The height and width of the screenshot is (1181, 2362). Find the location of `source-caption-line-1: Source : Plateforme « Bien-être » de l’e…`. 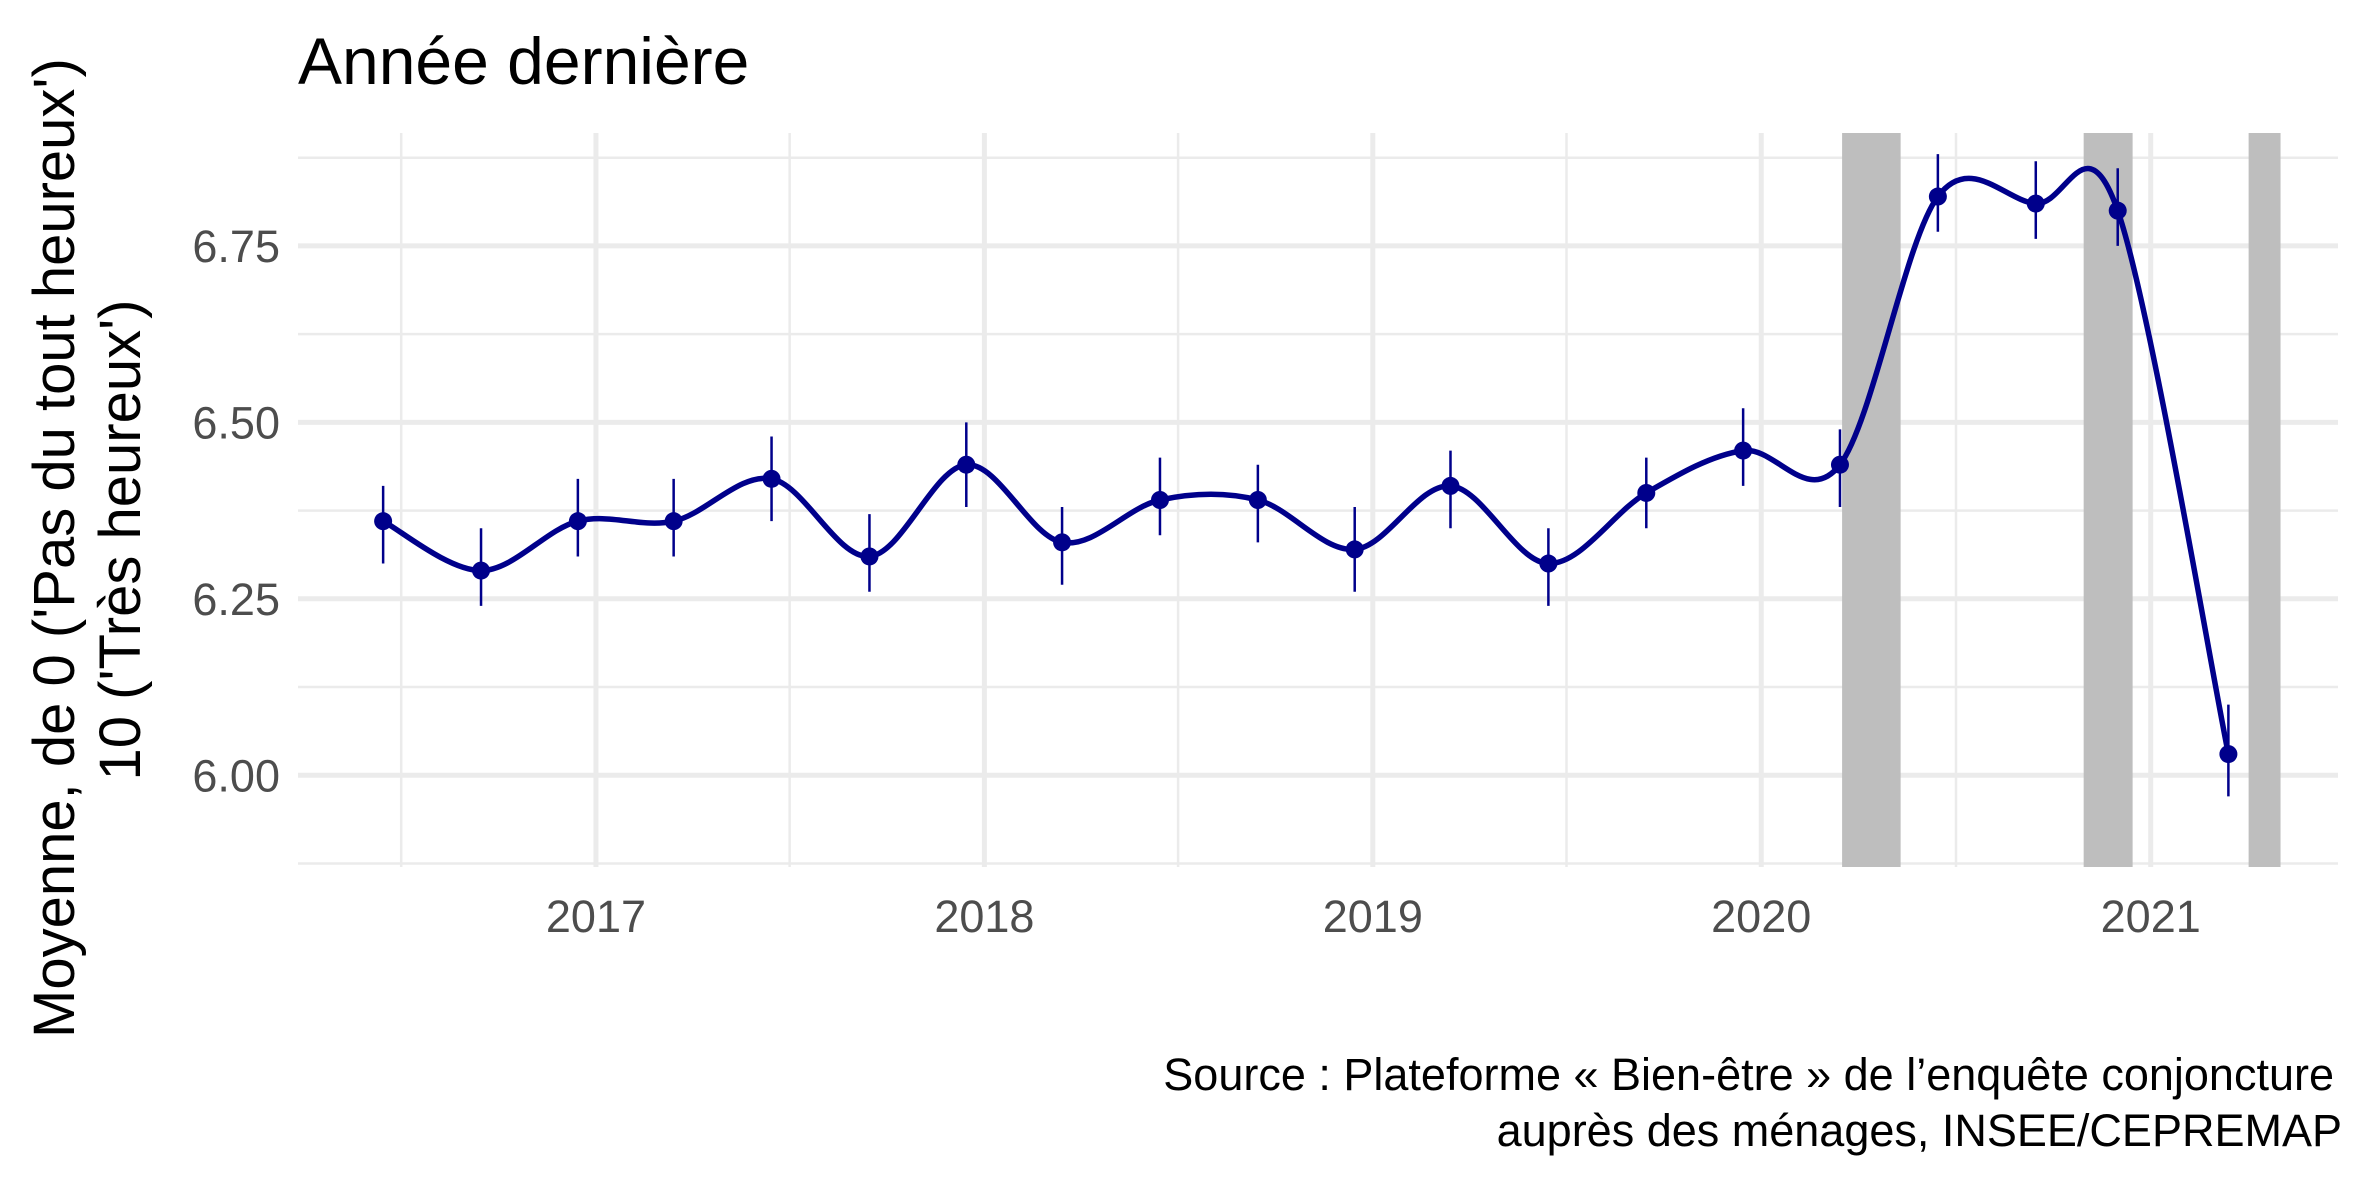

source-caption-line-1: Source : Plateforme « Bien-être » de l’e… is located at coordinates (1748, 1074).